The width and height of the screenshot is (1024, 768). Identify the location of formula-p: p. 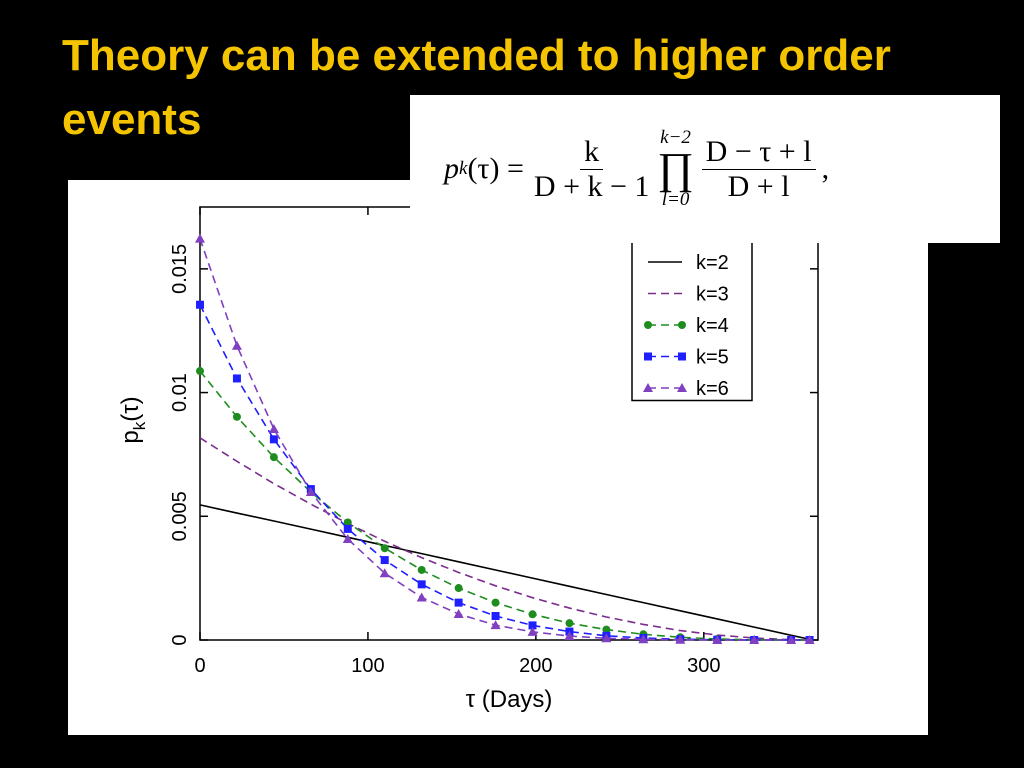
(451, 168).